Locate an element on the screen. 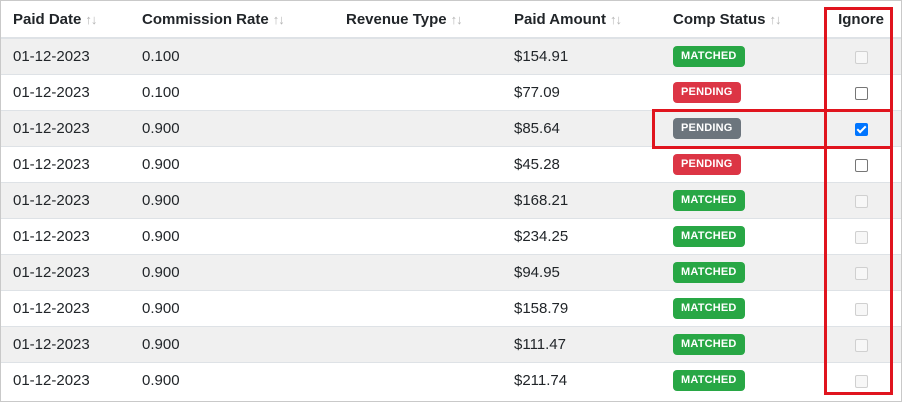  table-row: 01-12-2023 0.100 $154.91 MATCHED is located at coordinates (451, 56).